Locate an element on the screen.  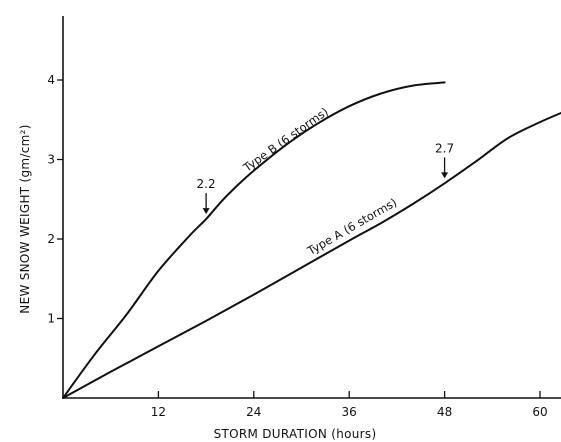
x-tick-label-48: 48 is located at coordinates (444, 412).